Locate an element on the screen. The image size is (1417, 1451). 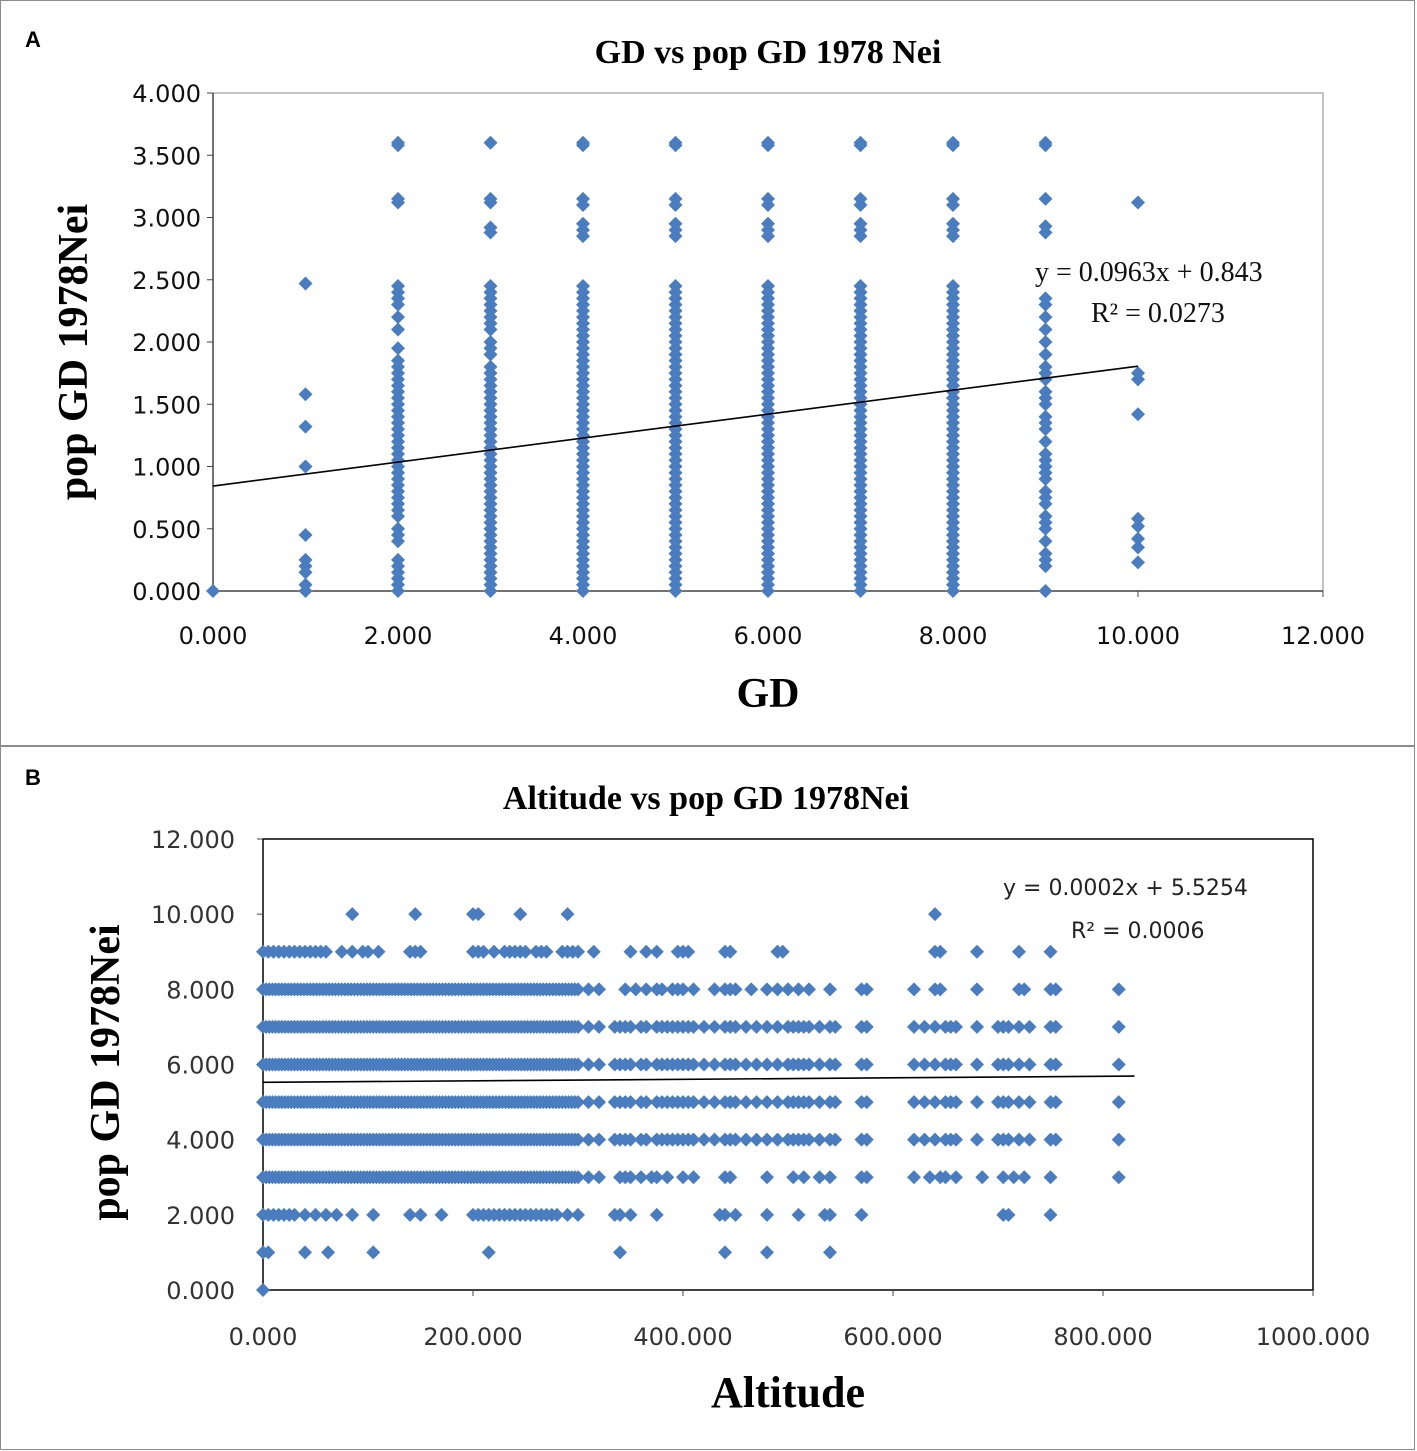
chart-title: Altitude vs pop GD 1978Nei is located at coordinates (706, 798).